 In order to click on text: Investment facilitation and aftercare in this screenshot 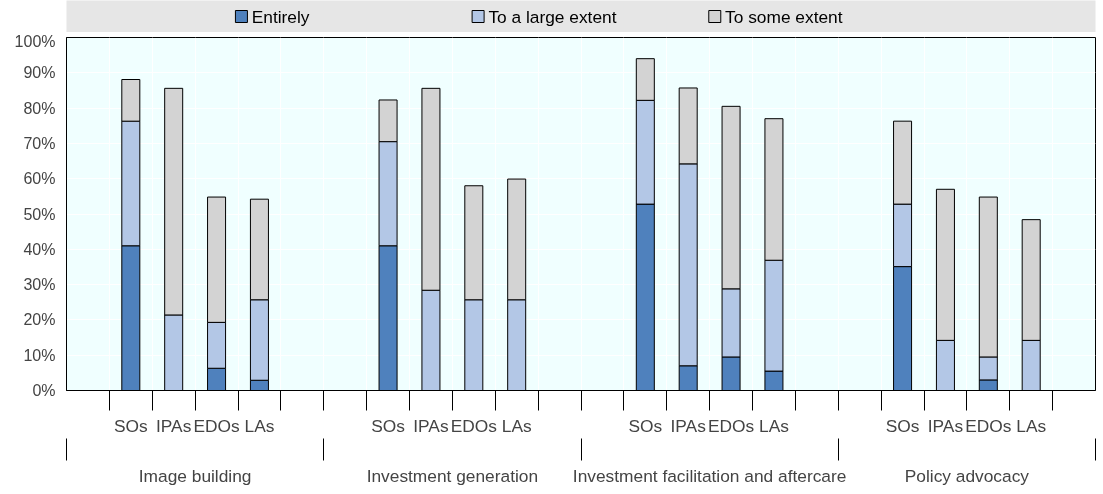, I will do `click(709, 475)`.